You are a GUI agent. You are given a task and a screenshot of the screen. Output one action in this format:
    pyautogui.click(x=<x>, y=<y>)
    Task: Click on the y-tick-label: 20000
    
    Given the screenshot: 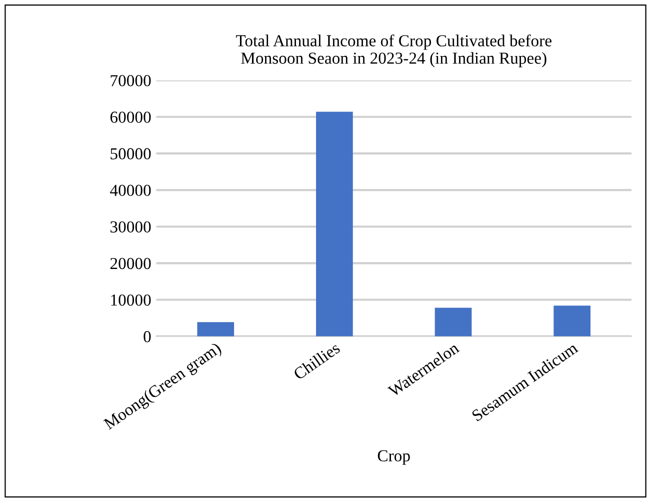 What is the action you would take?
    pyautogui.click(x=130, y=264)
    